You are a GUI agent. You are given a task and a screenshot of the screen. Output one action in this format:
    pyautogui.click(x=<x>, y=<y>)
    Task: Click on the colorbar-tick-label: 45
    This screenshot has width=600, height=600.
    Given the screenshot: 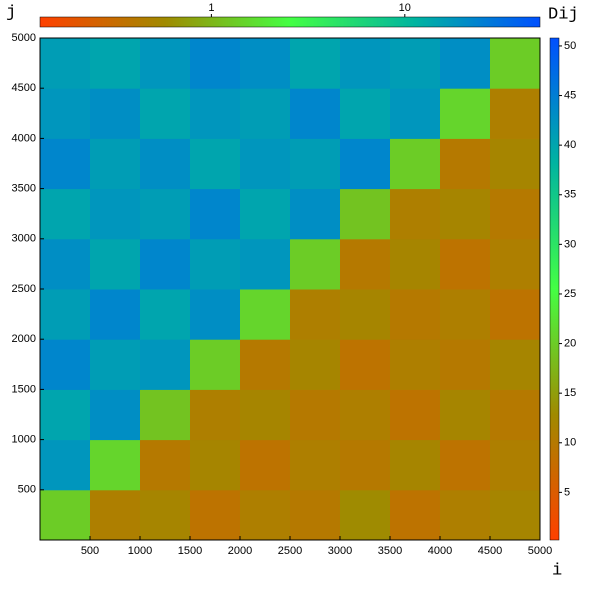 What is the action you would take?
    pyautogui.click(x=570, y=95)
    